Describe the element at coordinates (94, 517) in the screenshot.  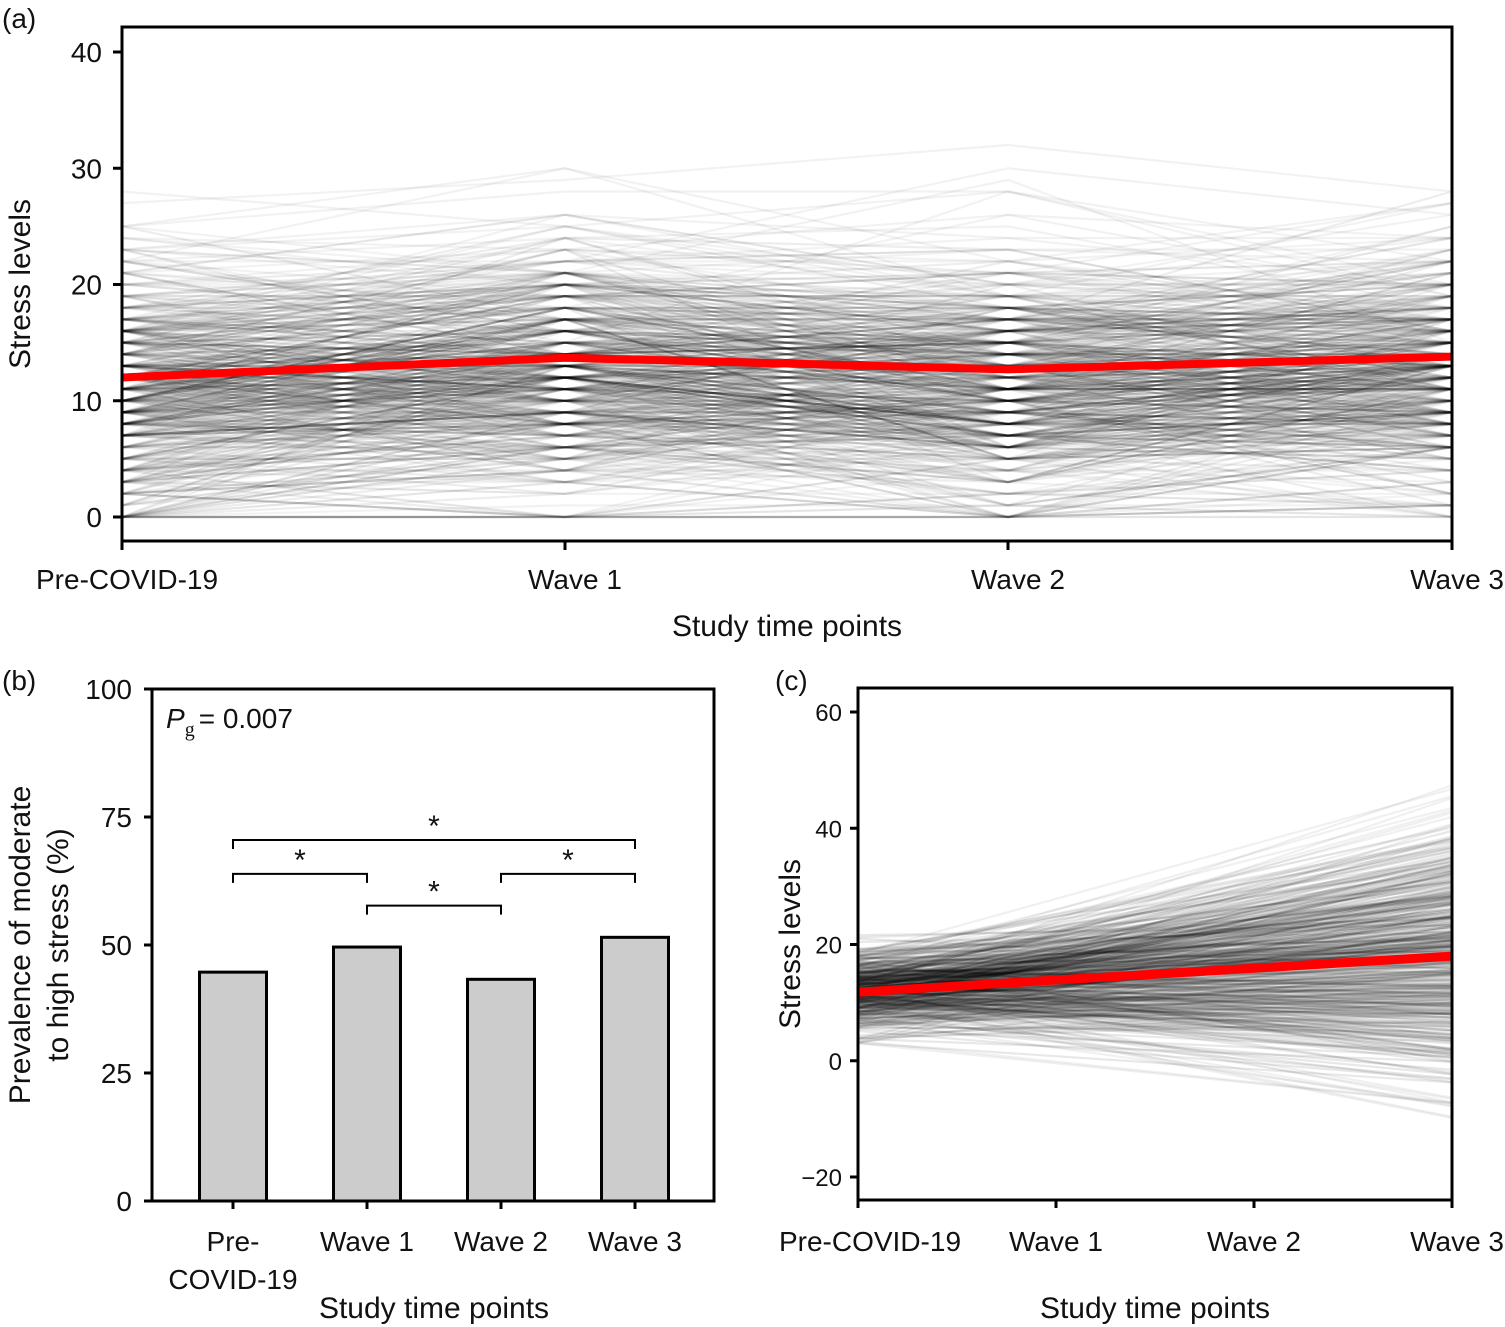
I see `panel-a-y-tick-label: 0` at that location.